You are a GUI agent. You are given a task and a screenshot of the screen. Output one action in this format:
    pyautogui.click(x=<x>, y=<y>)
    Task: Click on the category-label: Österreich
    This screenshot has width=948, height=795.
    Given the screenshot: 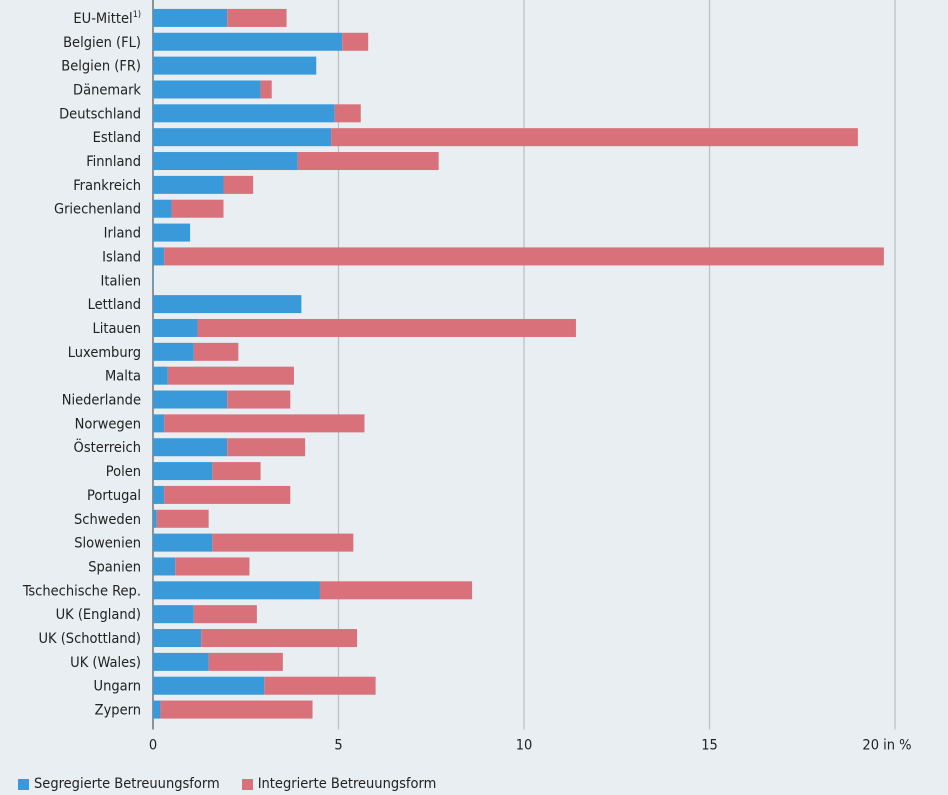 What is the action you would take?
    pyautogui.click(x=107, y=447)
    